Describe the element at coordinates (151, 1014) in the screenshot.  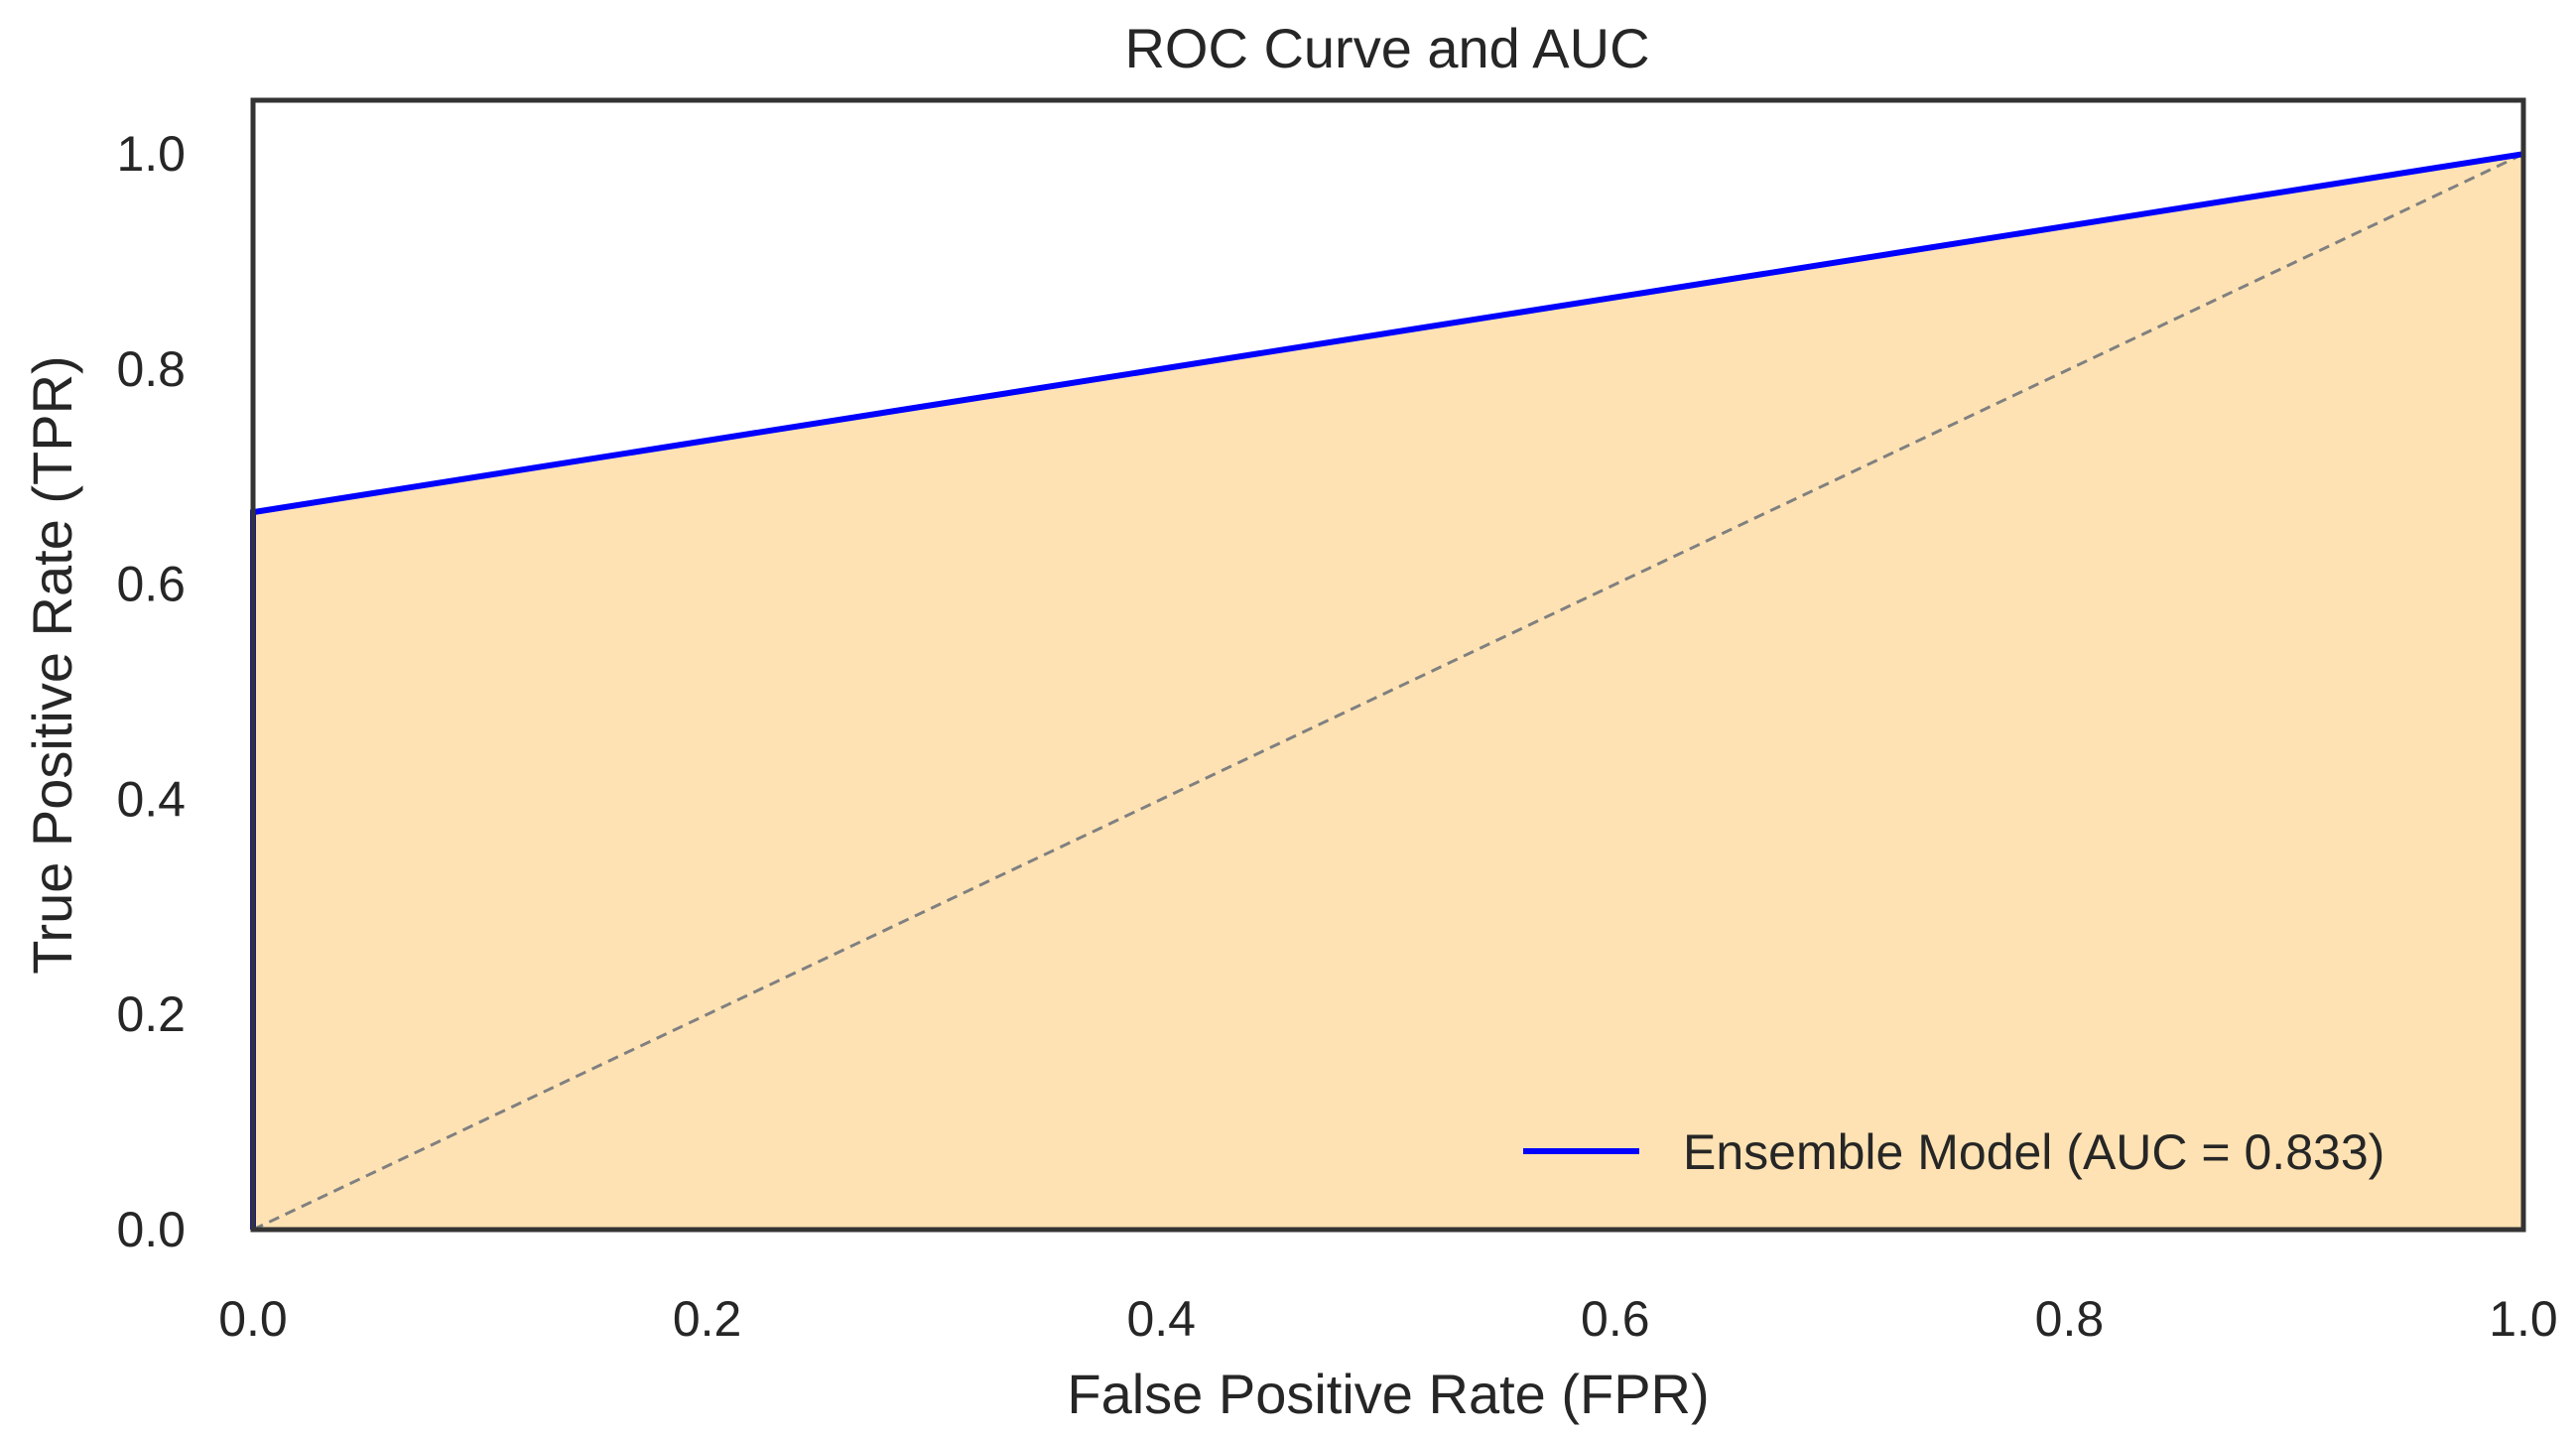
I see `y-tick-label: 0.2` at that location.